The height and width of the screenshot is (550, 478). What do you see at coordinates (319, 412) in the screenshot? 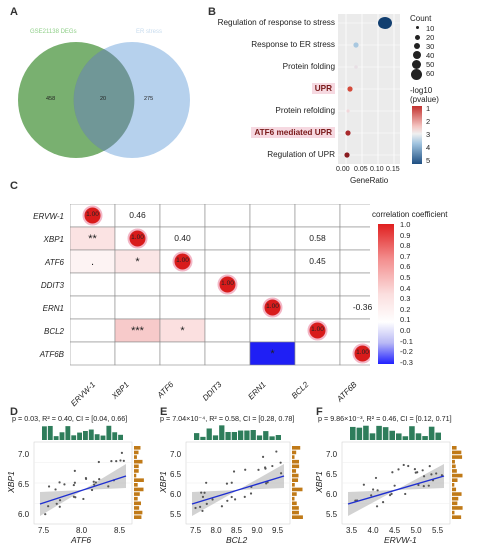
I see `panel-label-f: F` at bounding box center [319, 412].